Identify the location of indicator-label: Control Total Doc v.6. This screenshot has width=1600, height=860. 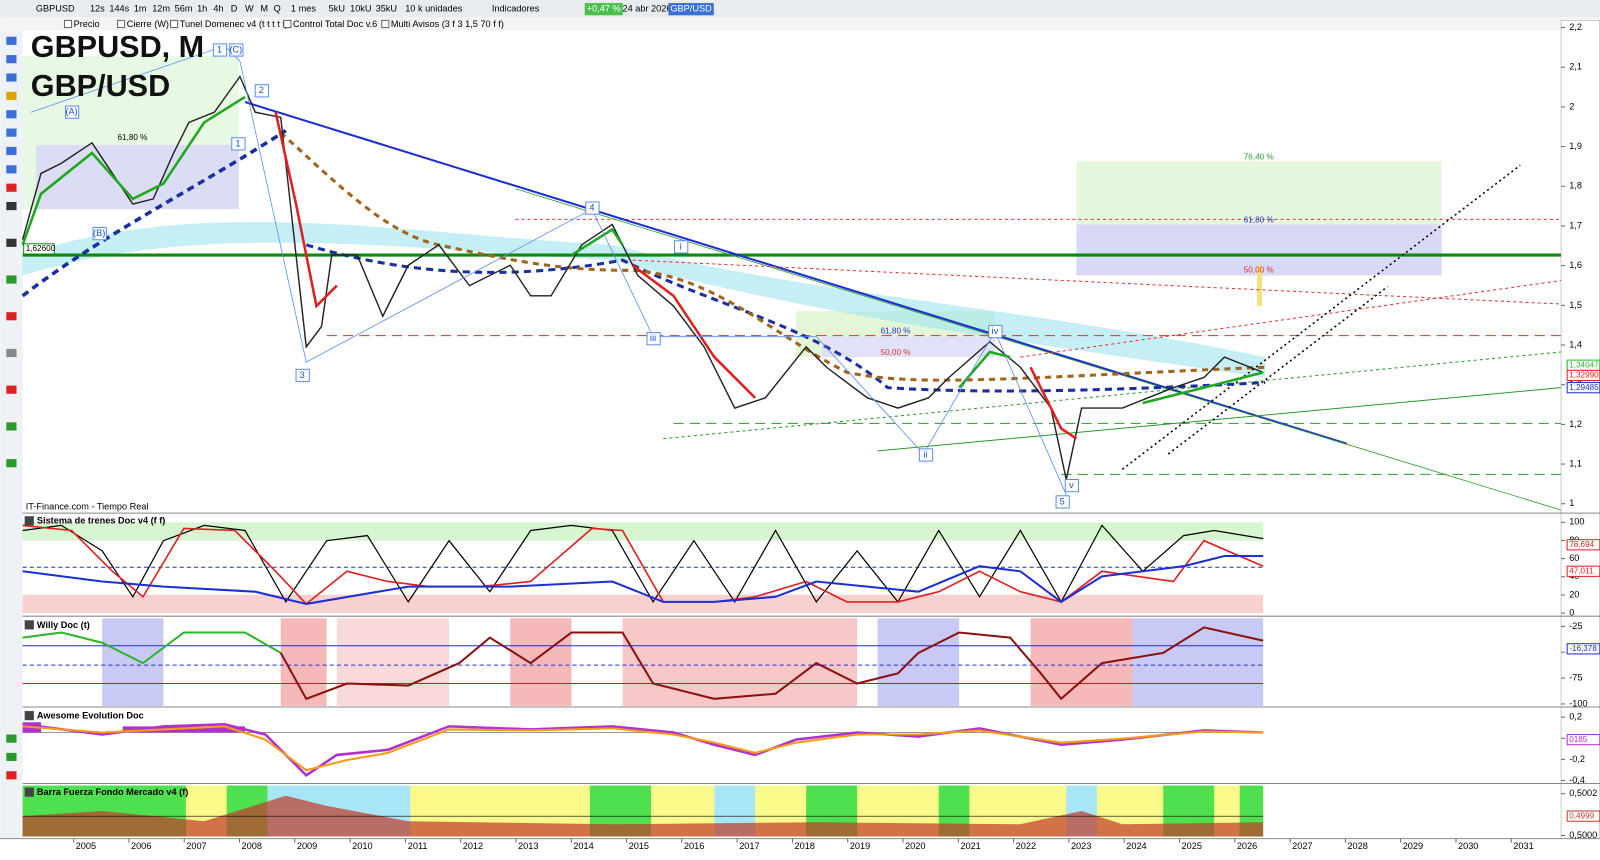
(335, 24).